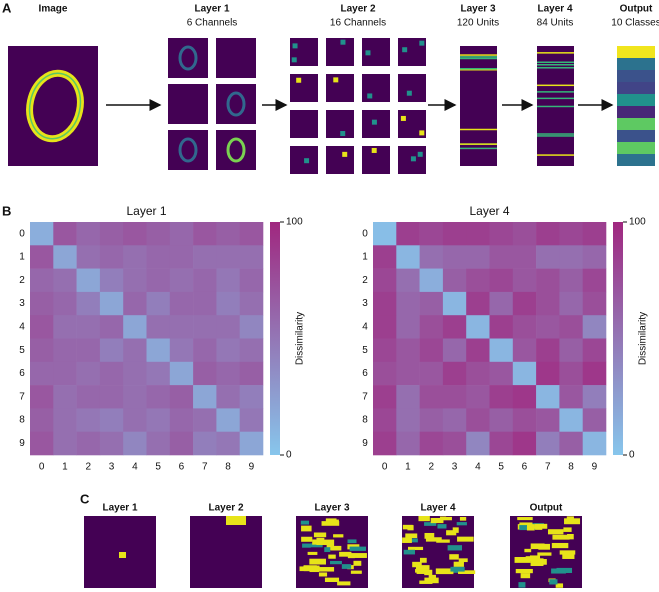  Describe the element at coordinates (635, 23) in the screenshot. I see `stage-subtitle: 10 Classes` at that location.